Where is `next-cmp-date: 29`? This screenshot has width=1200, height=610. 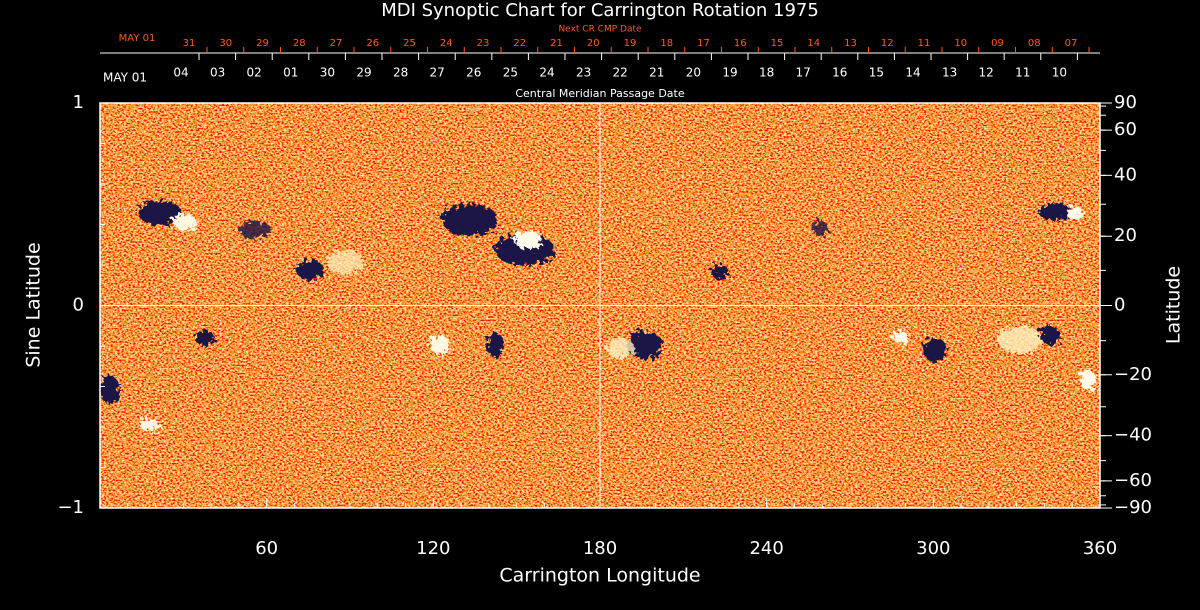
next-cmp-date: 29 is located at coordinates (262, 43).